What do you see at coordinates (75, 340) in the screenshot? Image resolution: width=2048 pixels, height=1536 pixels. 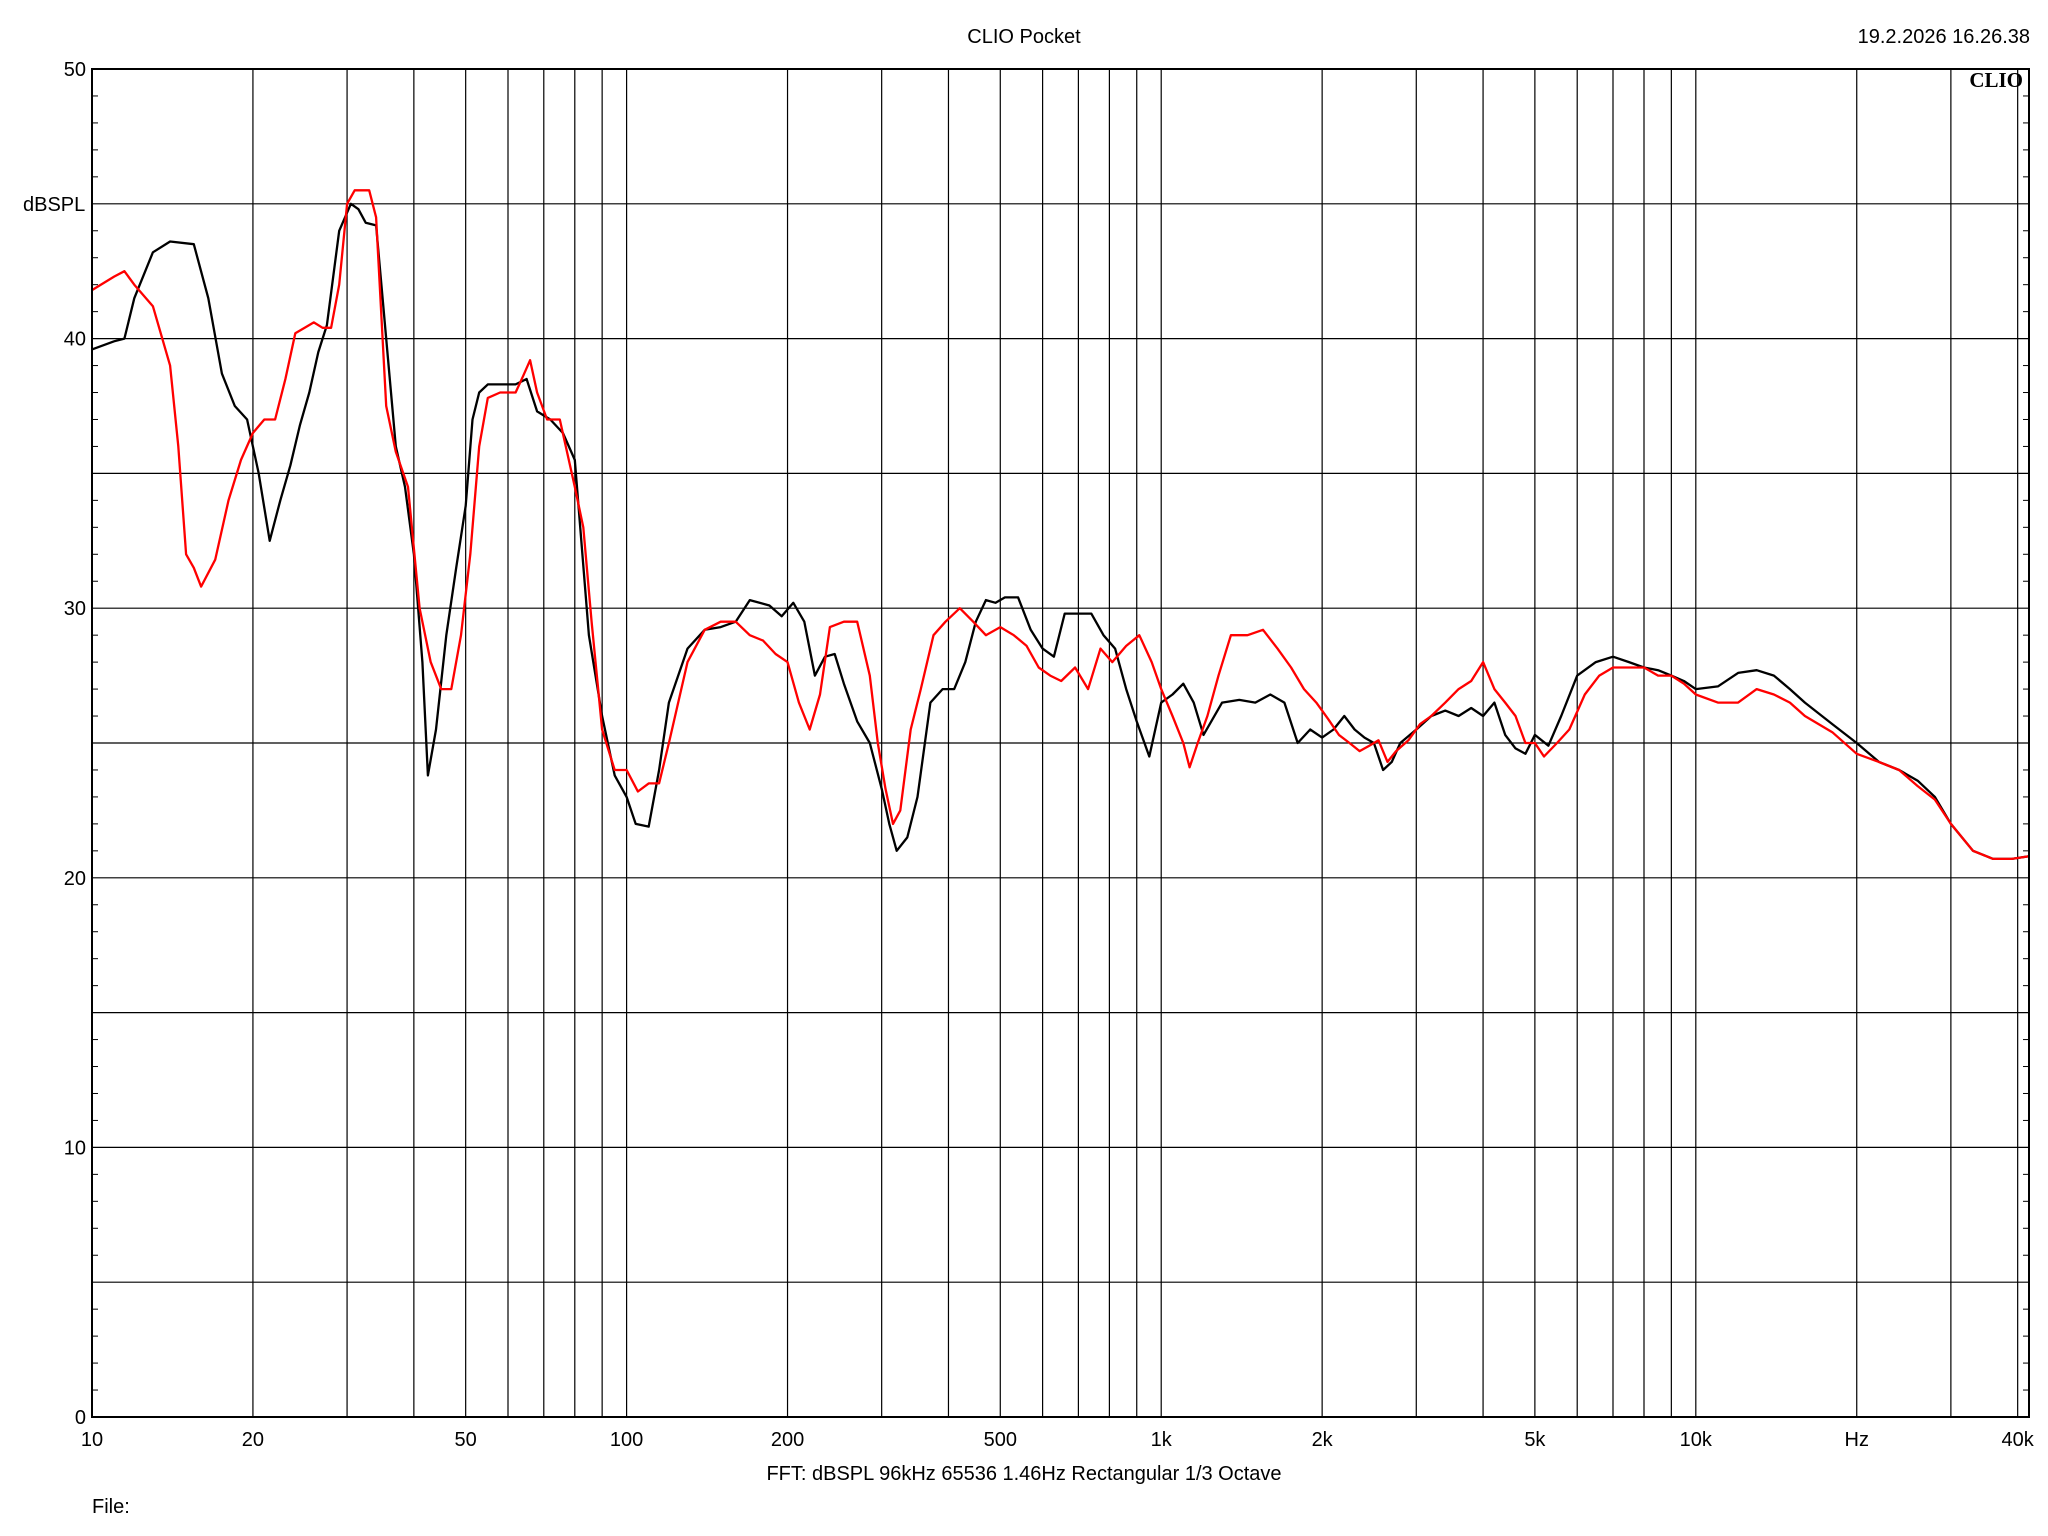 I see `y-tick-label: 40` at bounding box center [75, 340].